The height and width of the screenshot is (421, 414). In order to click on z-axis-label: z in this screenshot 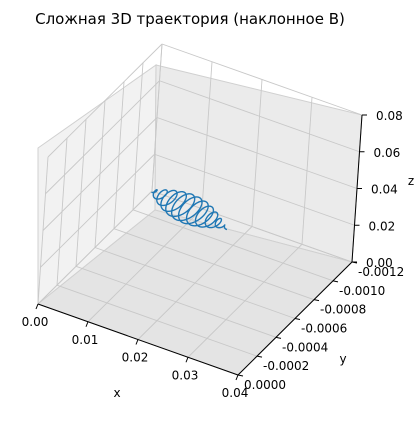, I will do `click(411, 181)`.